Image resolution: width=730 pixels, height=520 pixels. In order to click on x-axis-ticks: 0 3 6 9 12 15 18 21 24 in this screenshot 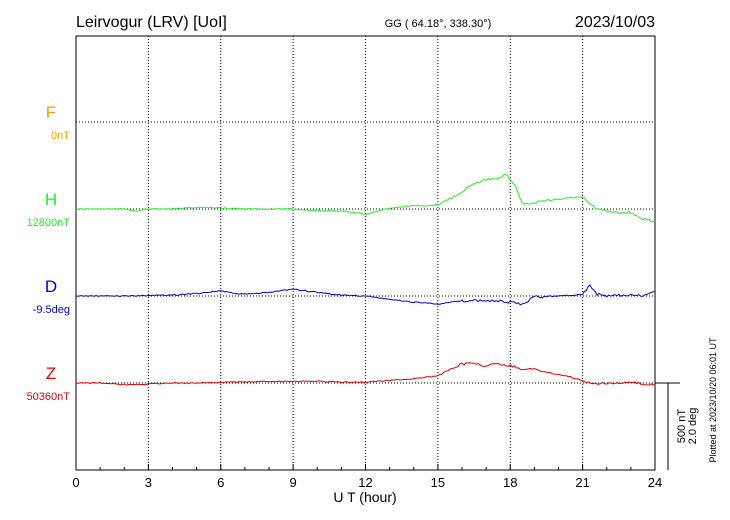, I will do `click(367, 477)`.